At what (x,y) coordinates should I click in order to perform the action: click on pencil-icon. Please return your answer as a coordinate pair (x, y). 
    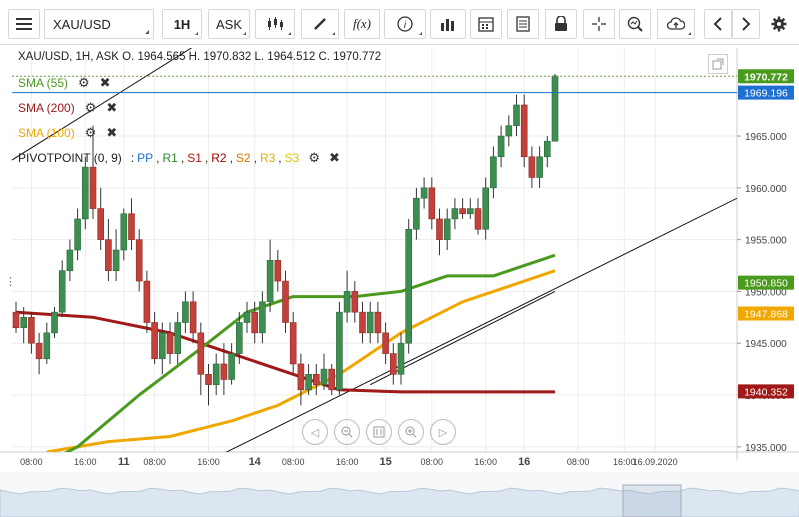
    Looking at the image, I should click on (320, 24).